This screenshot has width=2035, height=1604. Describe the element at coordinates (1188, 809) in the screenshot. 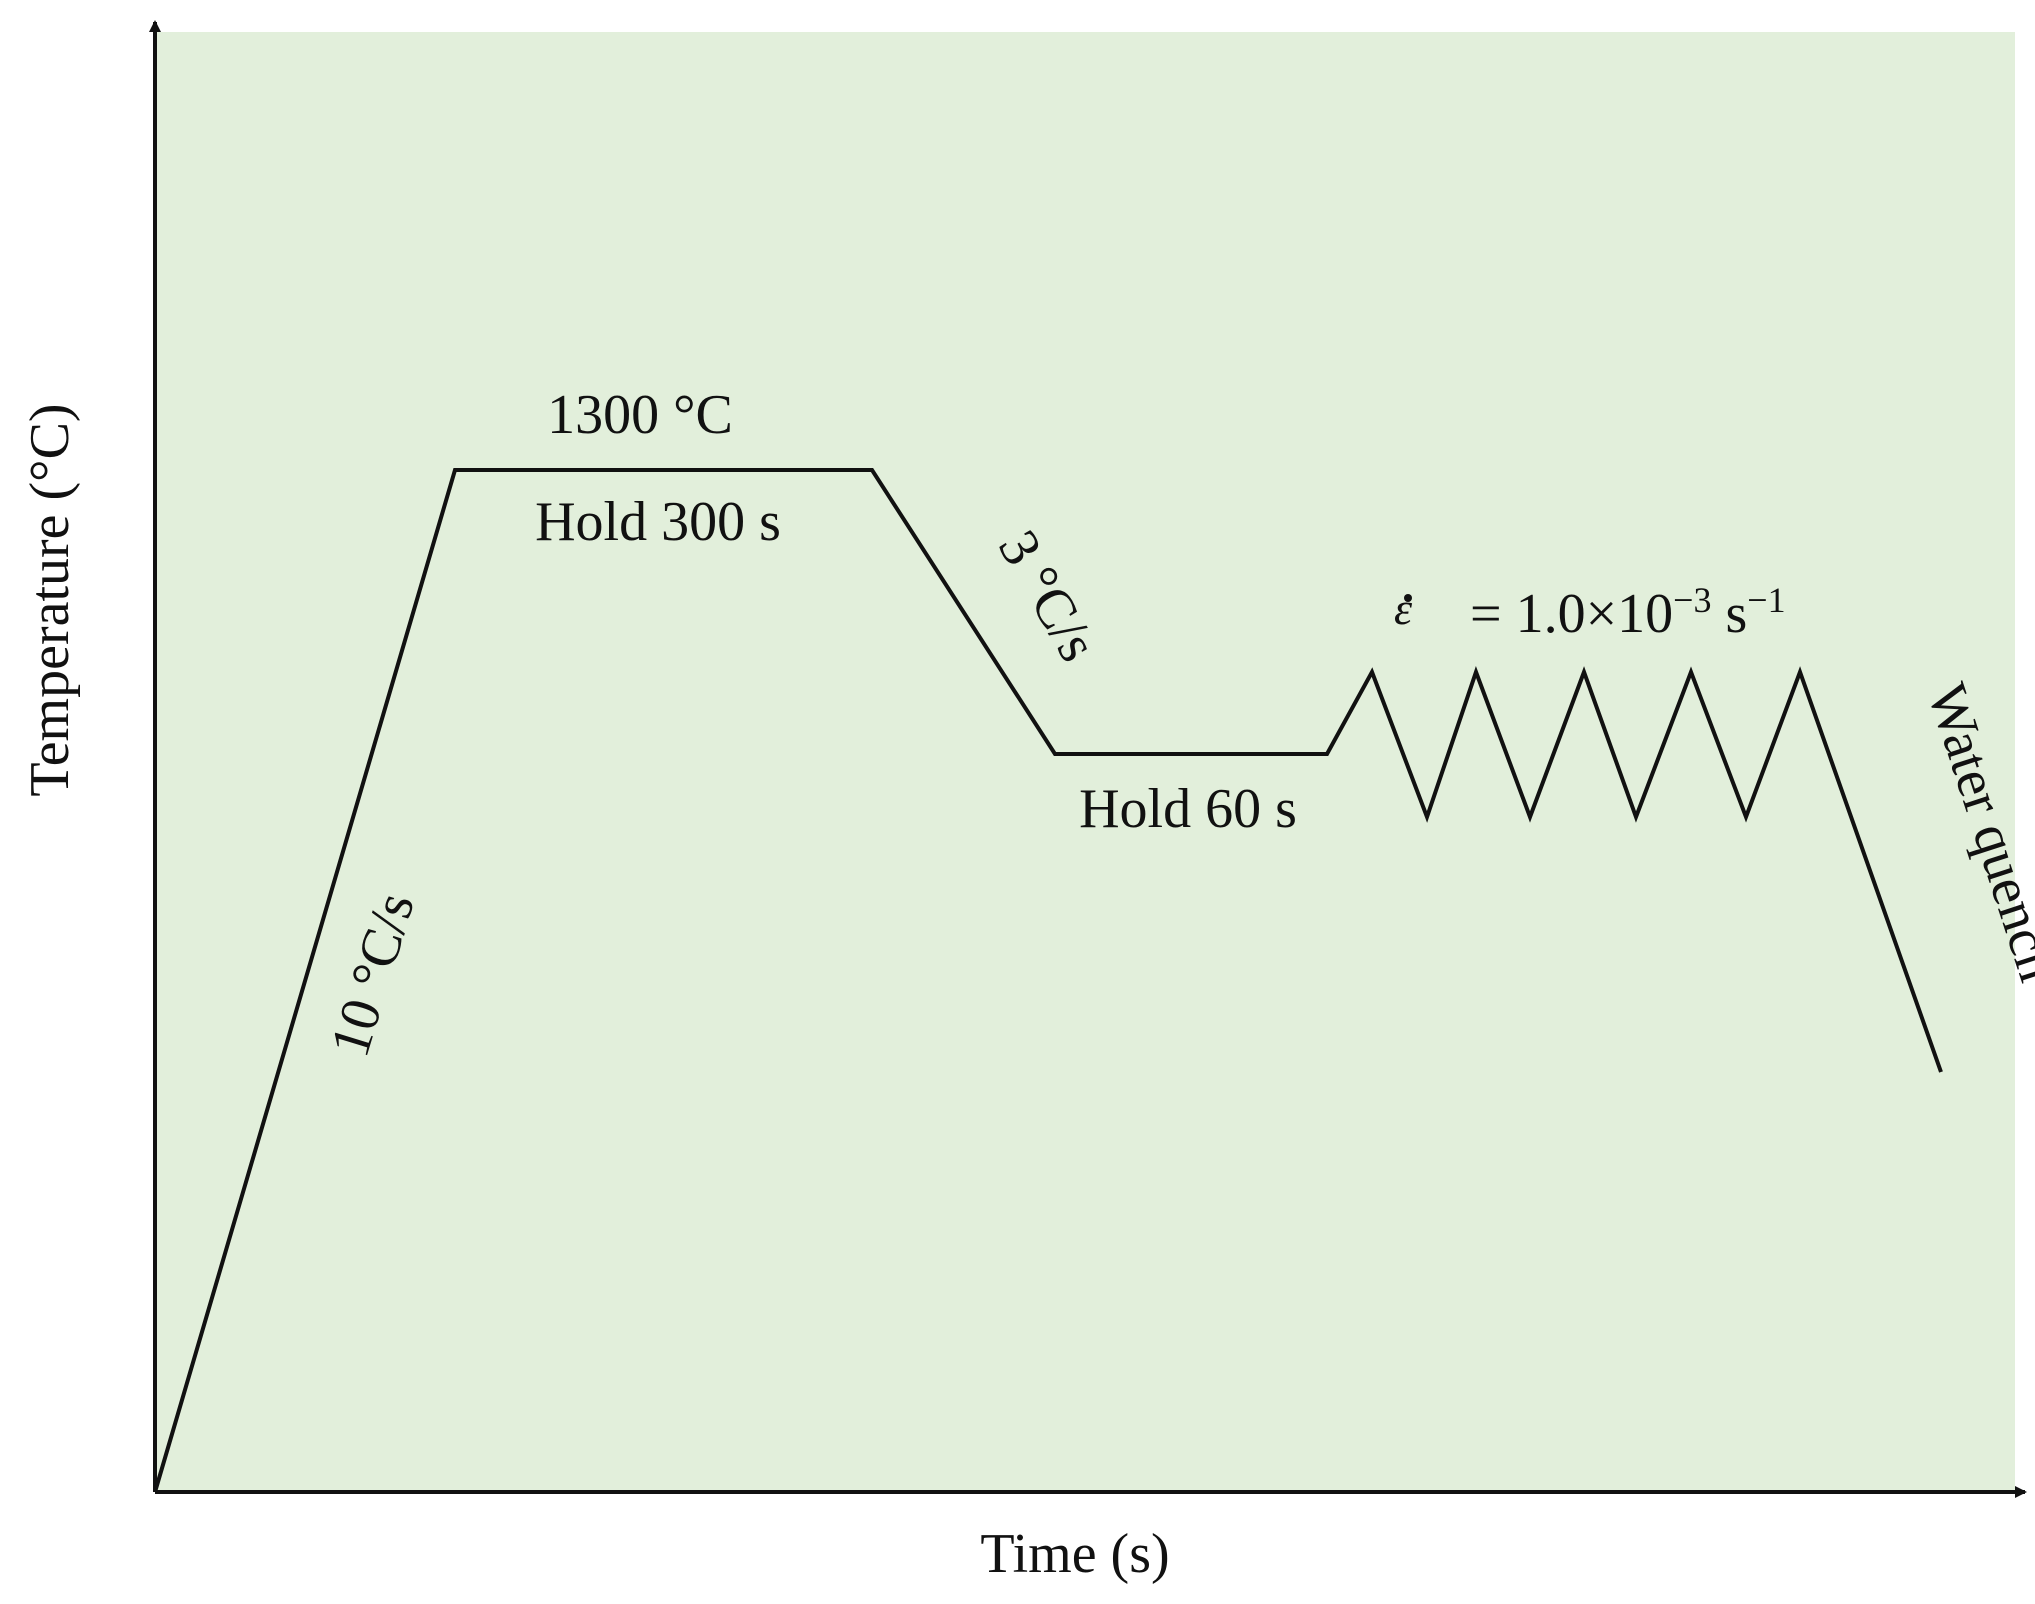

I see `second-hold-label: Hold 60 s` at that location.